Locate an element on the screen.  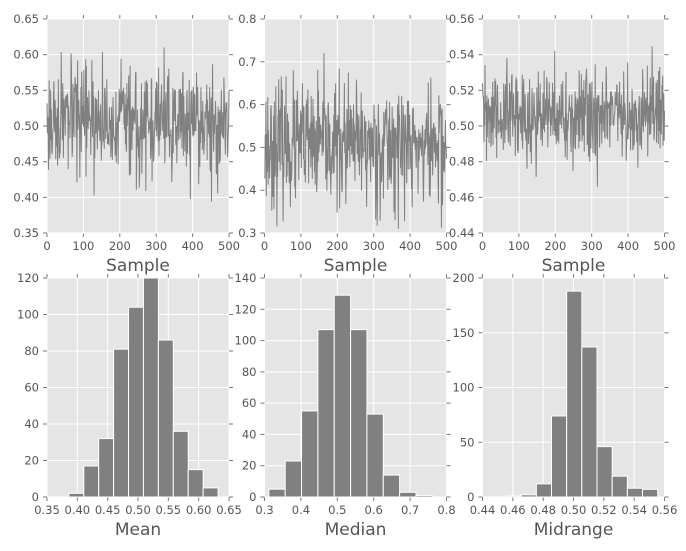
x-tick-label: 0.60 is located at coordinates (199, 510).